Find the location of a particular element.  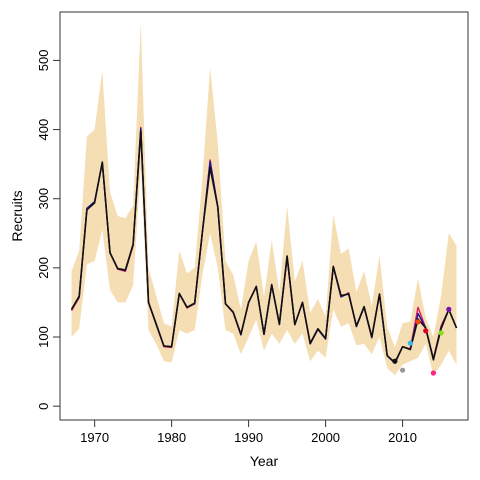

data-point-2010 is located at coordinates (403, 370).